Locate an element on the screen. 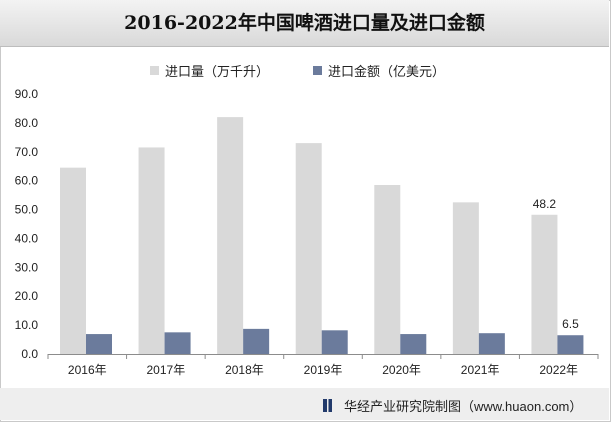  y-tick-label: 40.0 is located at coordinates (27, 238).